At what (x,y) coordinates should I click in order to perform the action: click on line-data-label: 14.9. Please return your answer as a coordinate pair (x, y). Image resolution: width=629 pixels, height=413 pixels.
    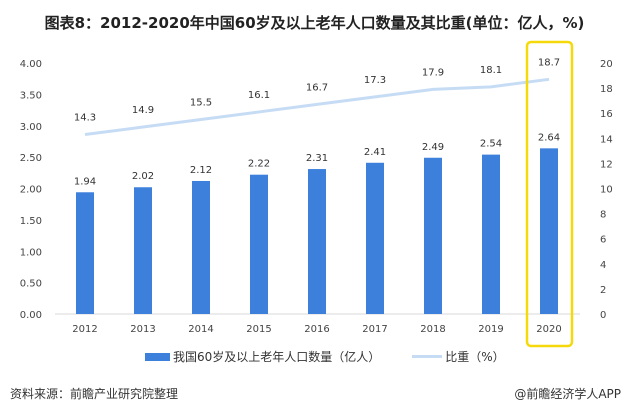
    Looking at the image, I should click on (143, 110).